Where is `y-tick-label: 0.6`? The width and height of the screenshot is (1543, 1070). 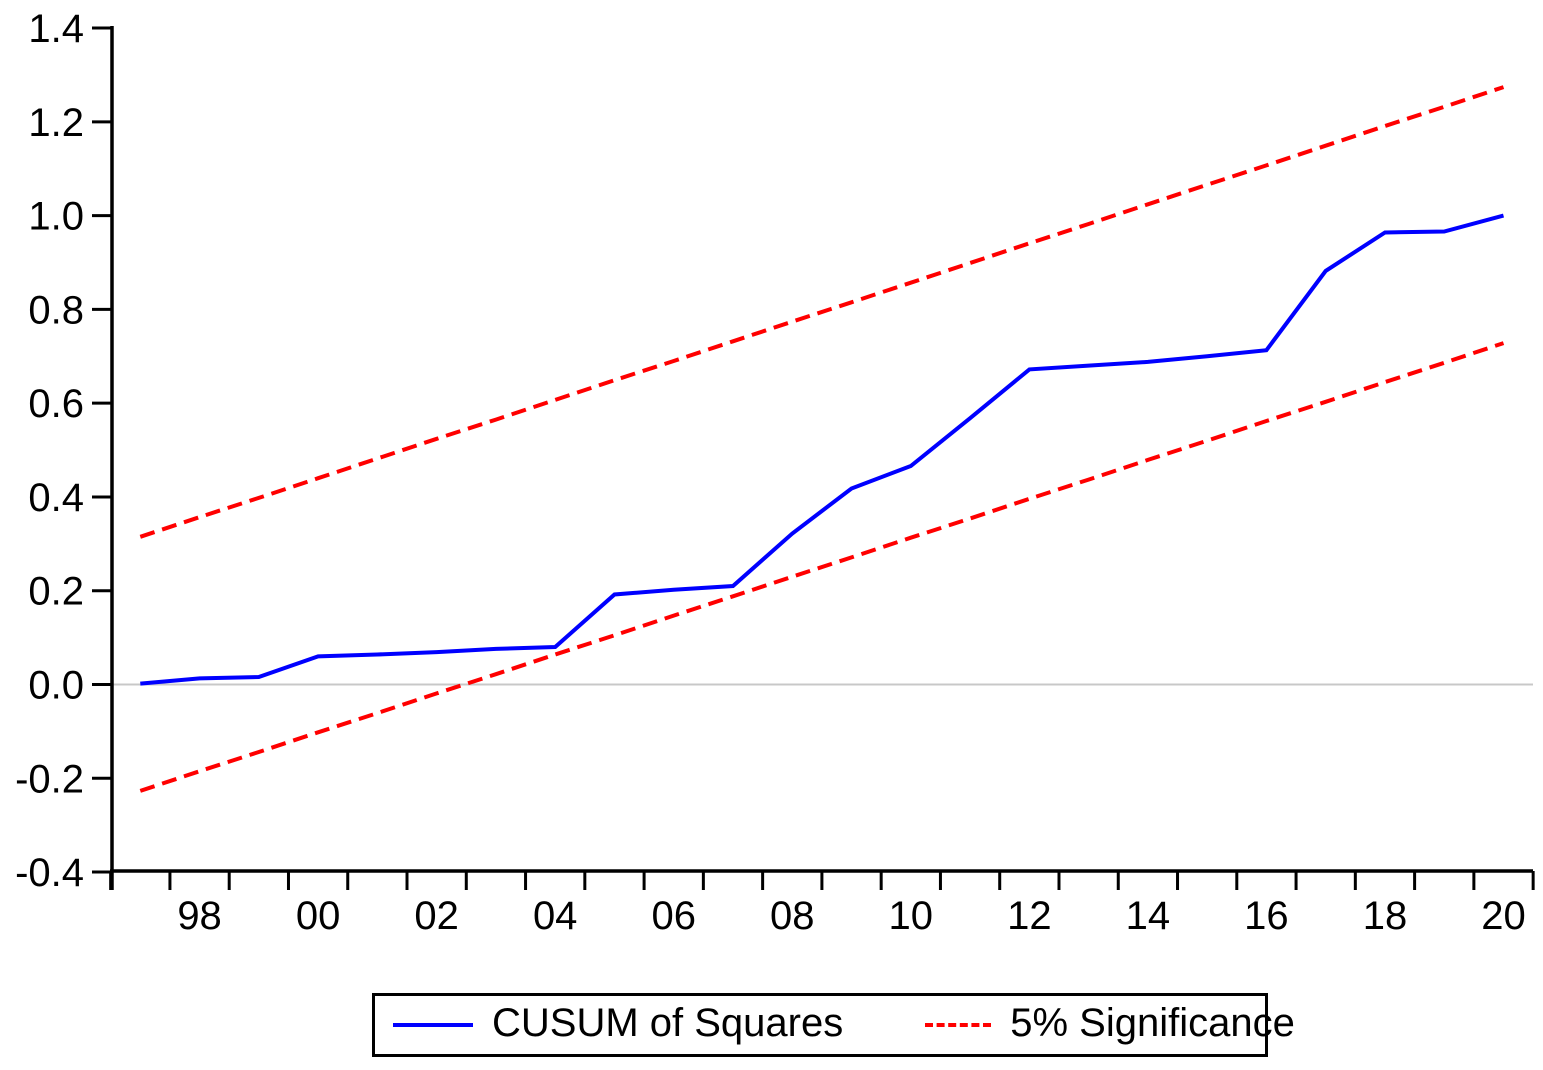
y-tick-label: 0.6 is located at coordinates (56, 404).